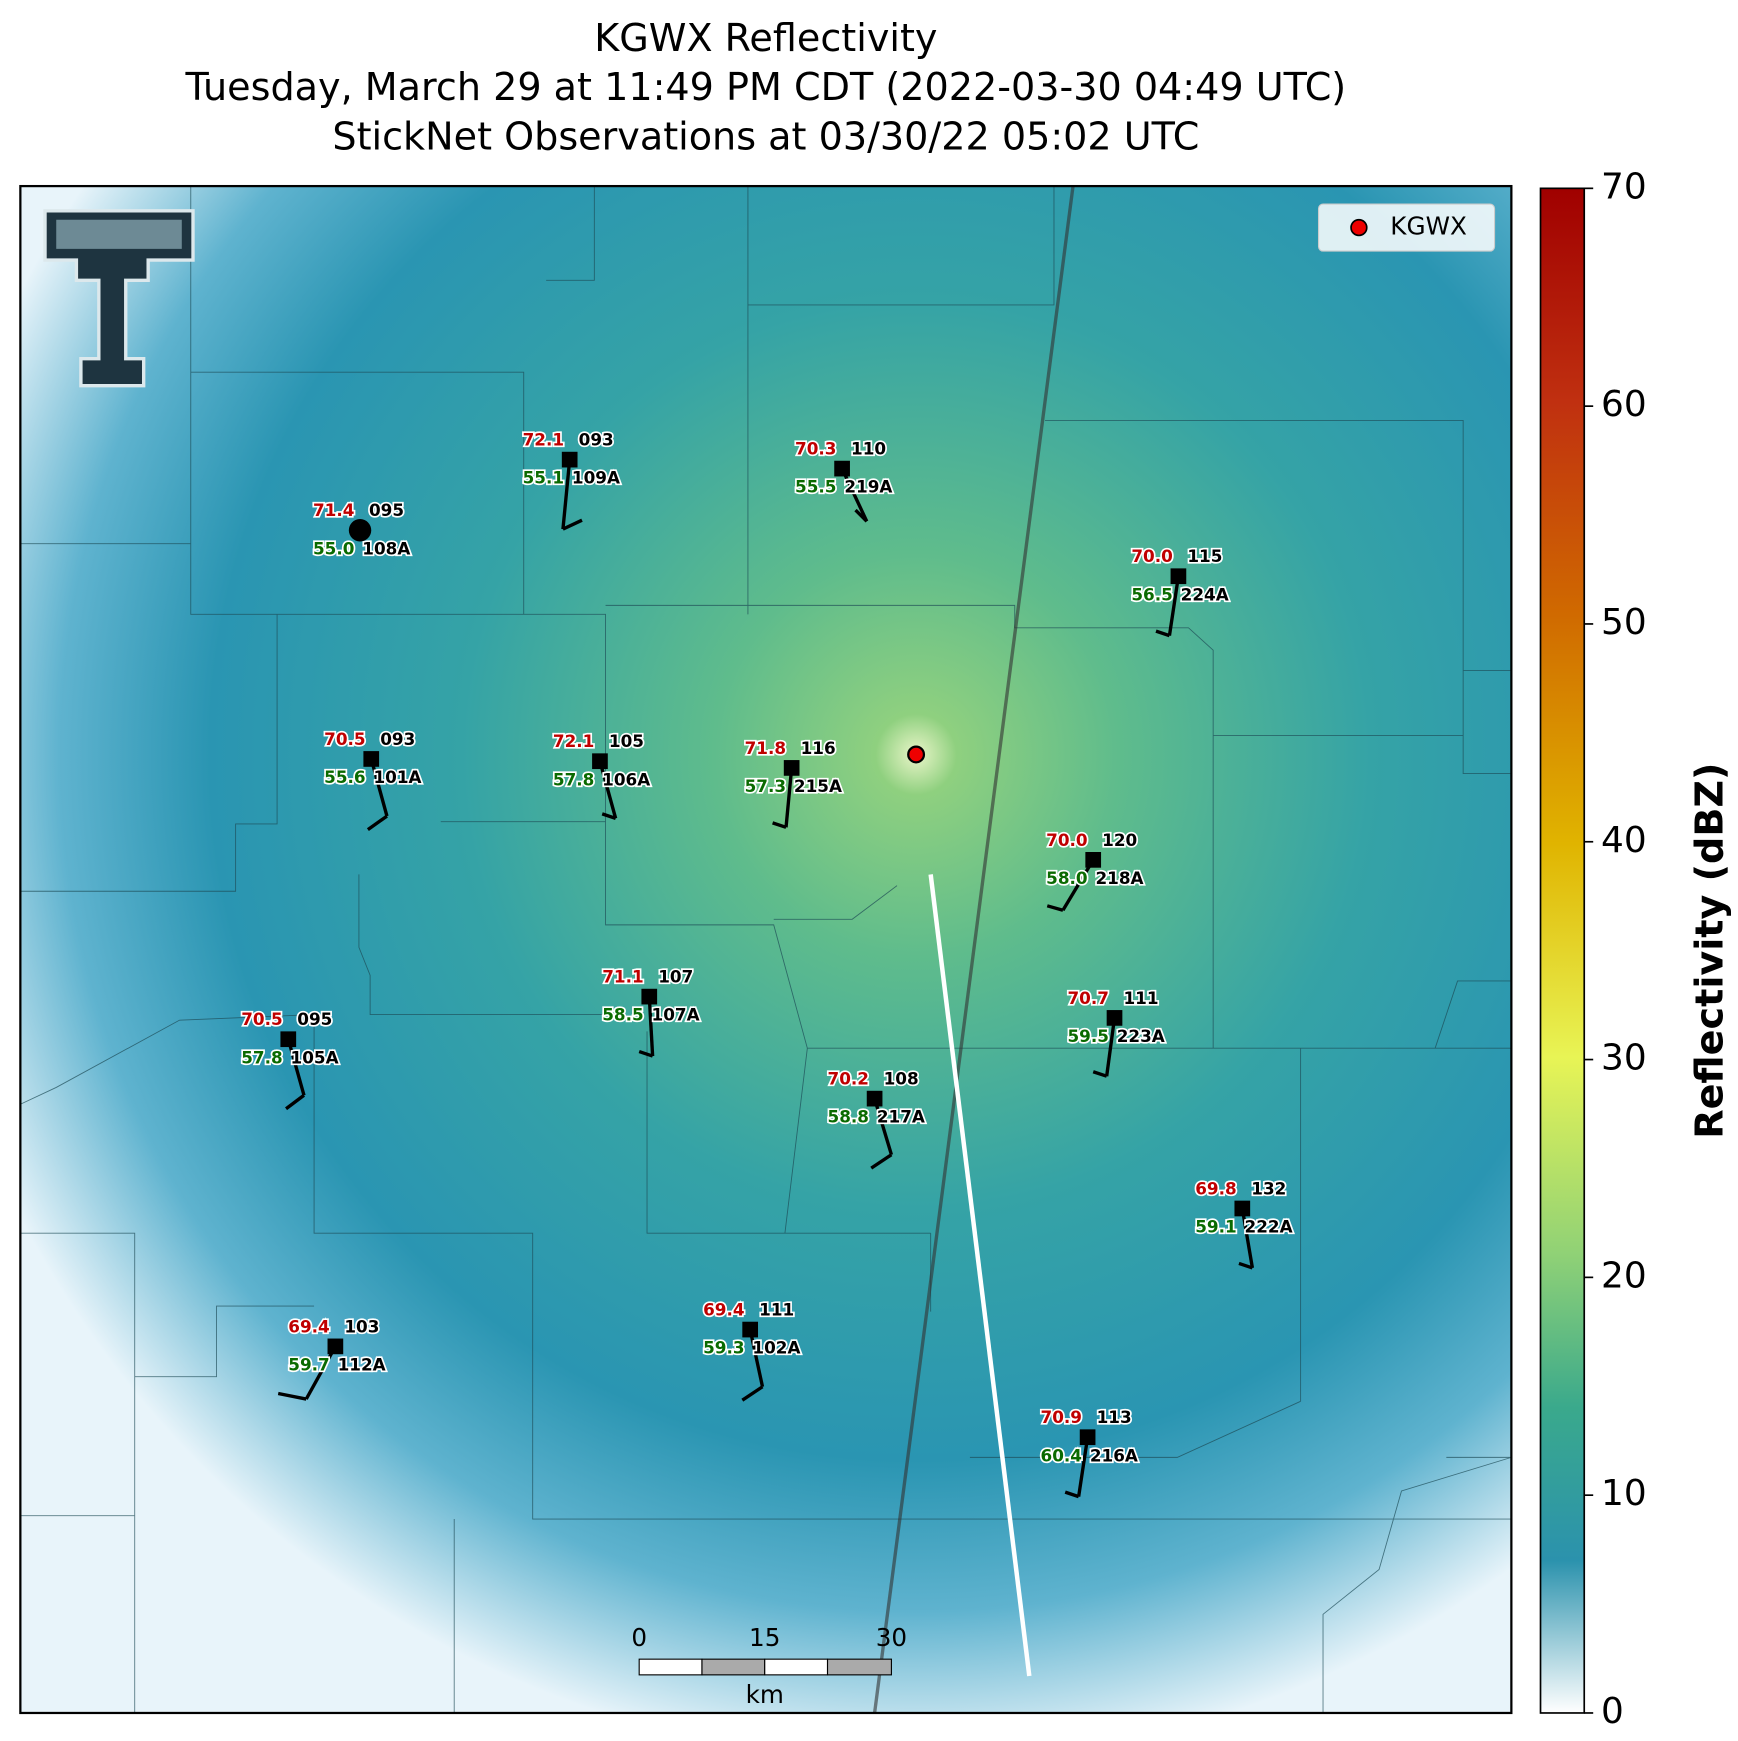 The width and height of the screenshot is (1738, 1741). I want to click on tick-label: 20, so click(1624, 1275).